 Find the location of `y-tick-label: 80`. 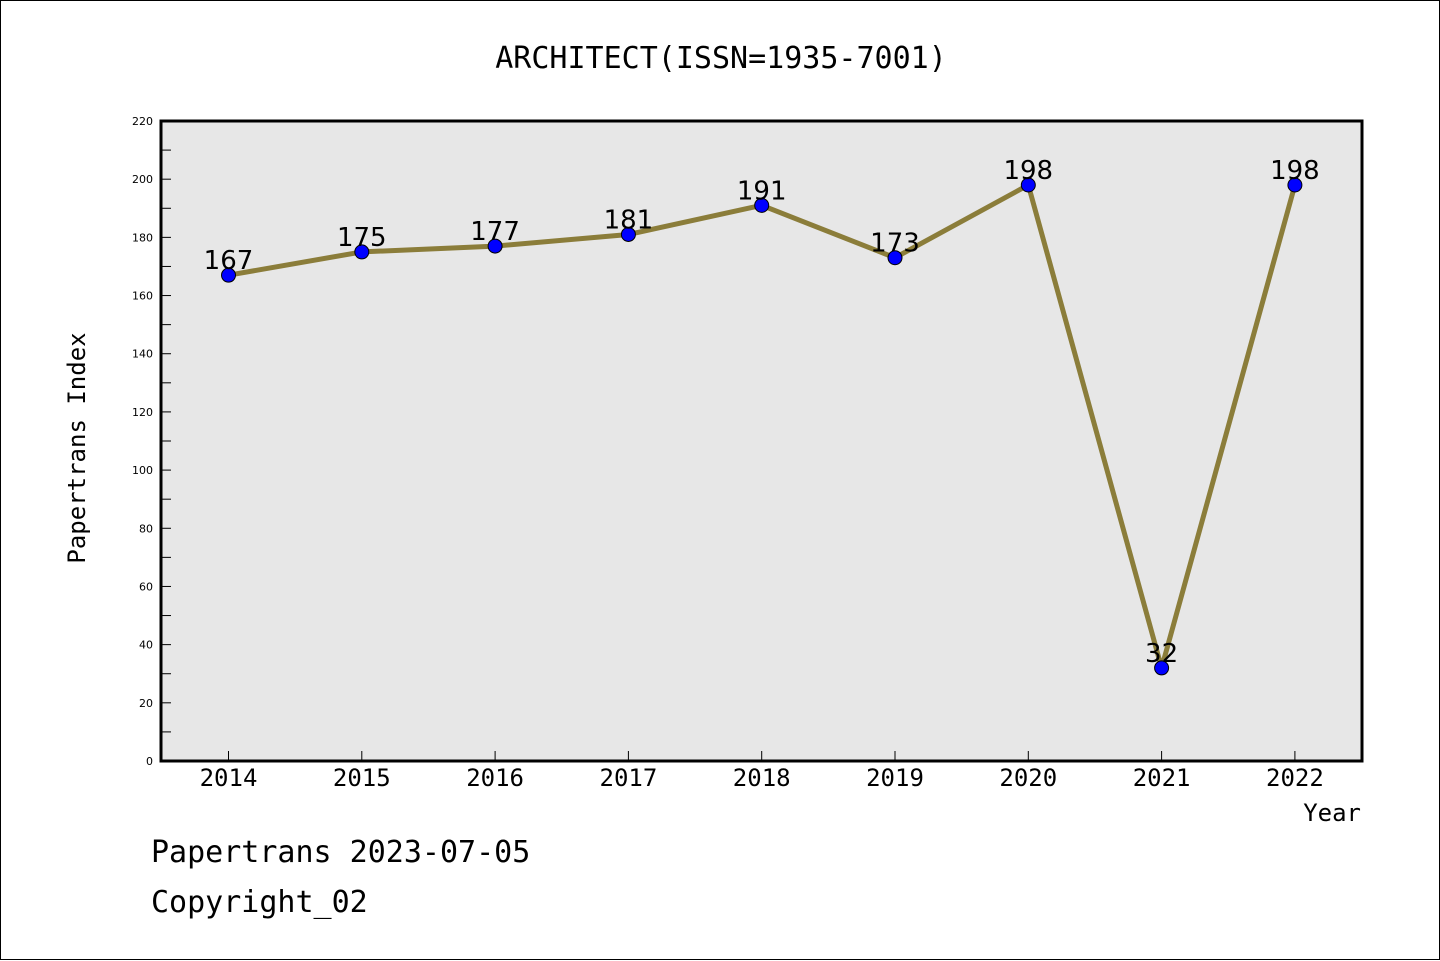

y-tick-label: 80 is located at coordinates (146, 528).